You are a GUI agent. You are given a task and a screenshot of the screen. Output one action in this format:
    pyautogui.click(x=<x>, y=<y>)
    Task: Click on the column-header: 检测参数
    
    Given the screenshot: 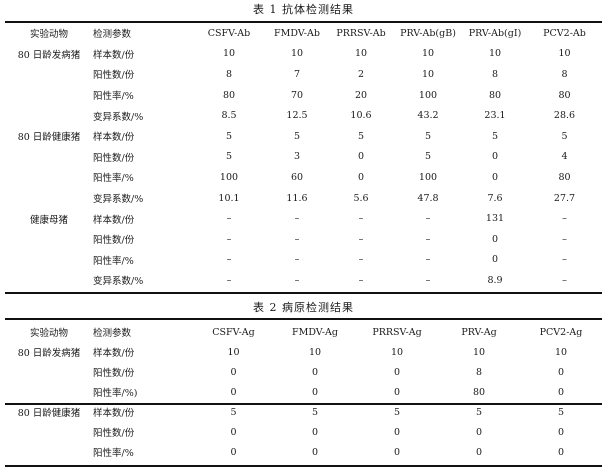 What is the action you would take?
    pyautogui.click(x=112, y=333)
    